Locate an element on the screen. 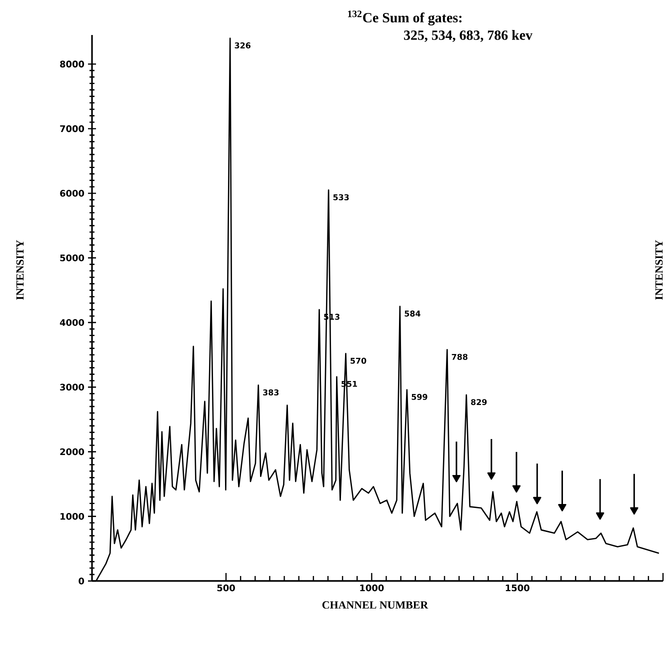  y-tick-label: 5000 is located at coordinates (72, 258).